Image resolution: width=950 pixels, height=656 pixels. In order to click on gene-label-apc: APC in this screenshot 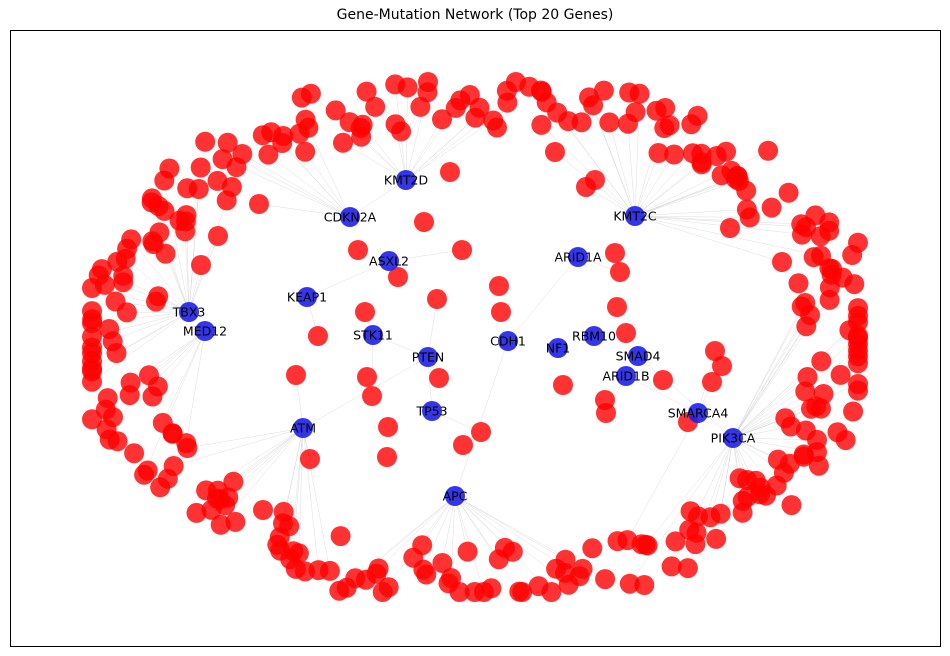, I will do `click(455, 496)`.